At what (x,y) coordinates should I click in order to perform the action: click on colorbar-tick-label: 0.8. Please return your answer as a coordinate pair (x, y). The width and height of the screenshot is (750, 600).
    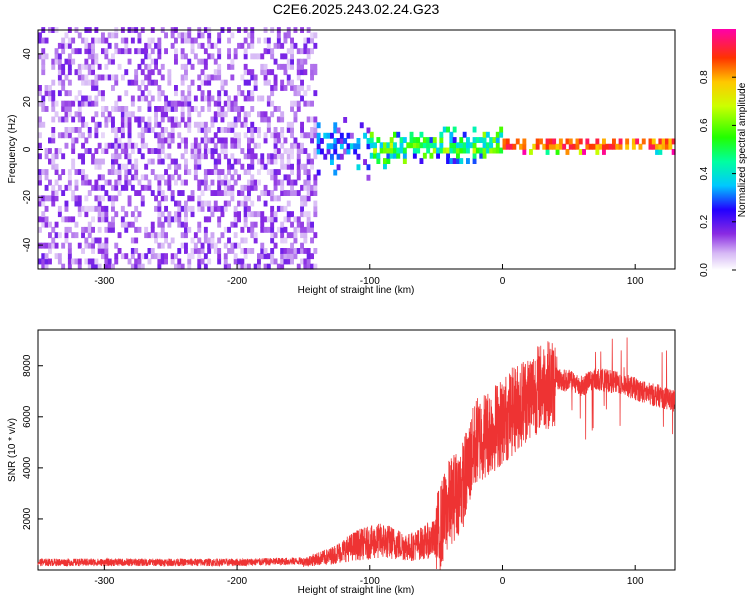
    Looking at the image, I should click on (704, 77).